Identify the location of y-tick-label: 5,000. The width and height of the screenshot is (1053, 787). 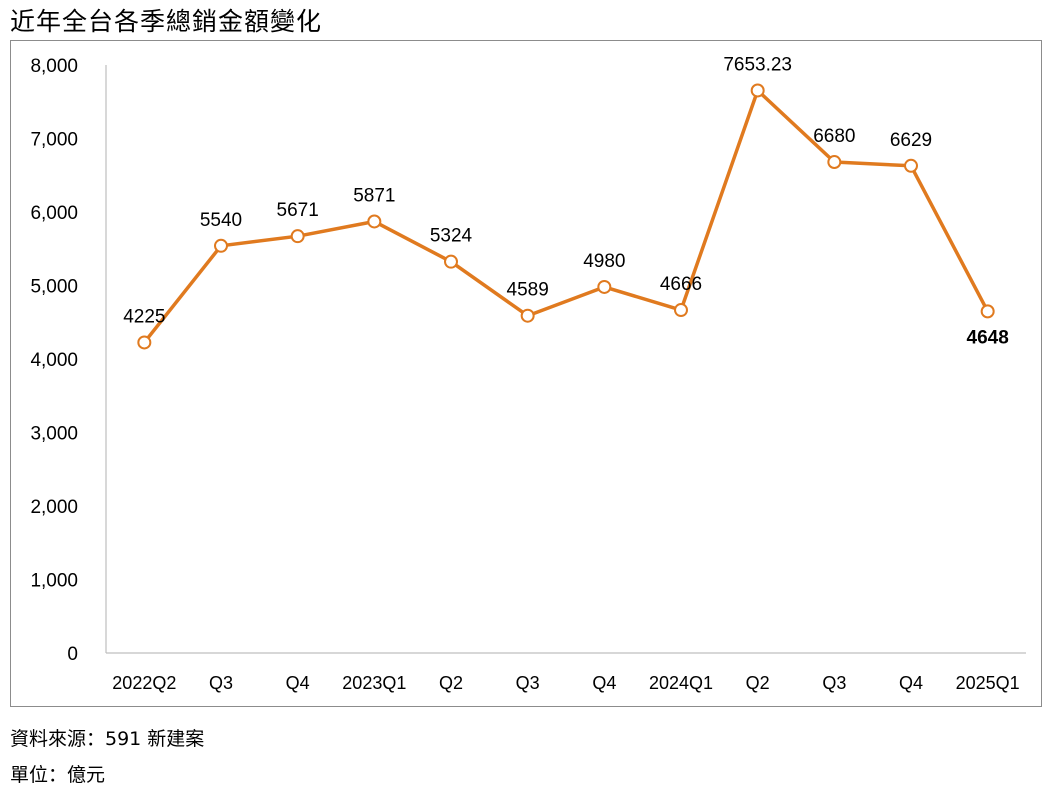
(54, 287).